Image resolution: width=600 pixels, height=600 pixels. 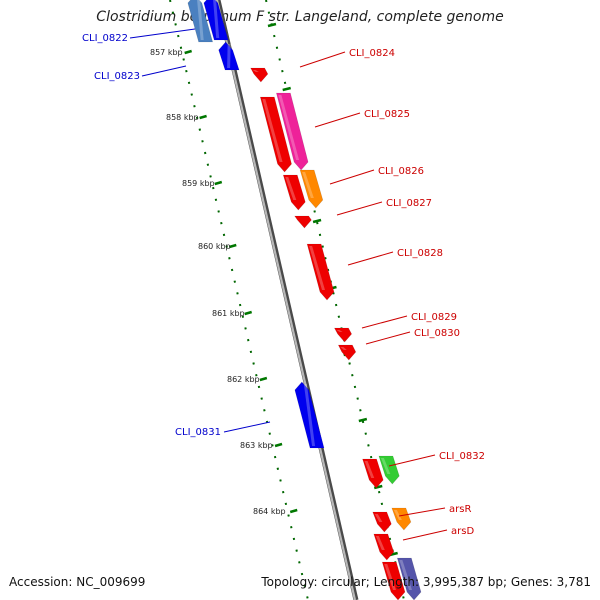 I want to click on kbp-label: 859 kbp, so click(x=198, y=183).